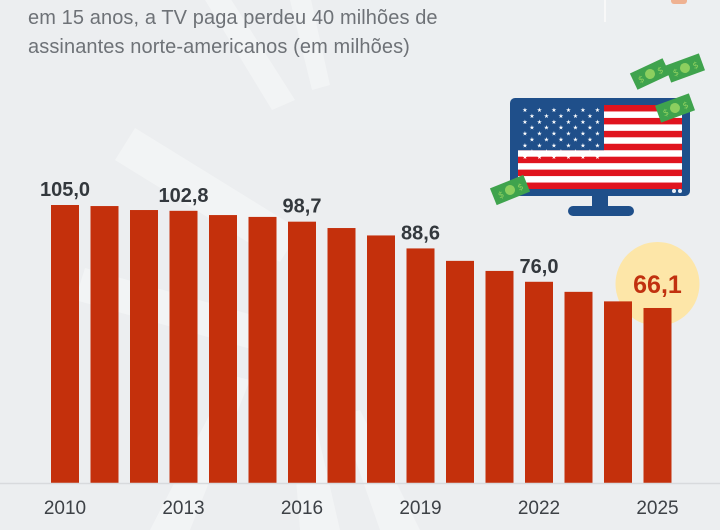 Image resolution: width=720 pixels, height=530 pixels. What do you see at coordinates (302, 508) in the screenshot?
I see `x-tick-2016: 2016` at bounding box center [302, 508].